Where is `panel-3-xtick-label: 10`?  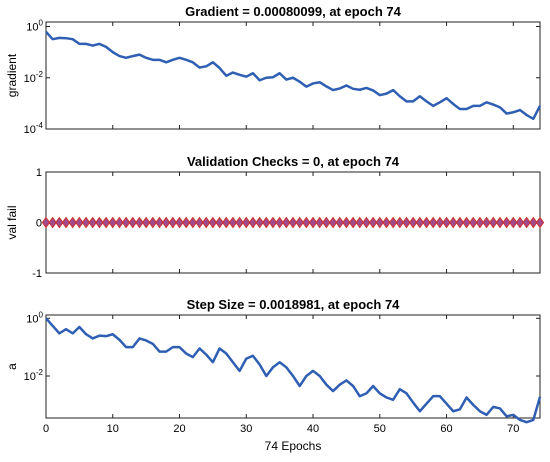 panel-3-xtick-label: 10 is located at coordinates (113, 429).